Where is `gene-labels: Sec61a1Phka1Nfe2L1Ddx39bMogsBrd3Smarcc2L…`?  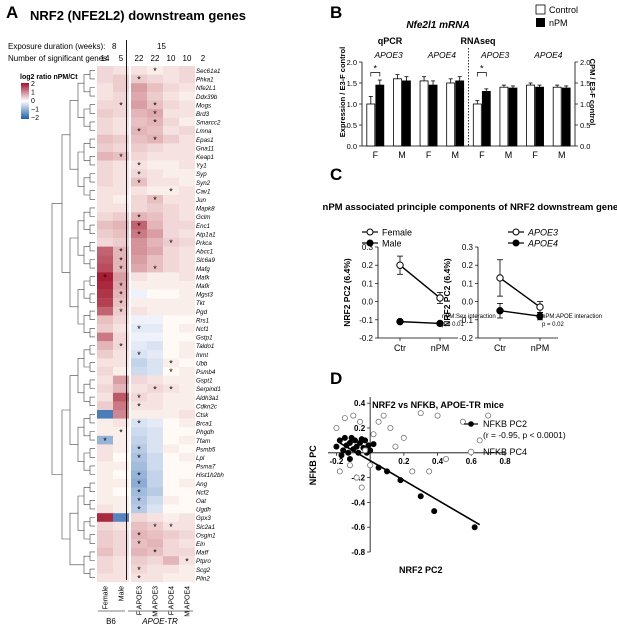
gene-labels: Sec61a1Phka1Nfe2L1Ddx39bMogsBrd3Smarcc2L… is located at coordinates (209, 325).